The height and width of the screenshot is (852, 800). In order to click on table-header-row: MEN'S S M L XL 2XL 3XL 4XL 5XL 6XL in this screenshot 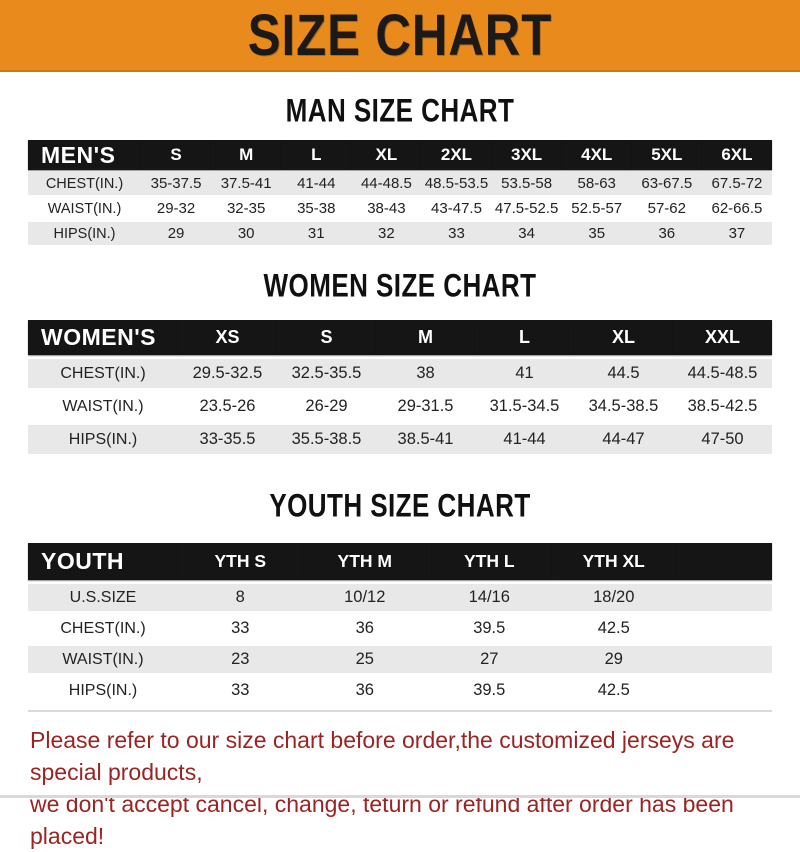, I will do `click(400, 155)`.